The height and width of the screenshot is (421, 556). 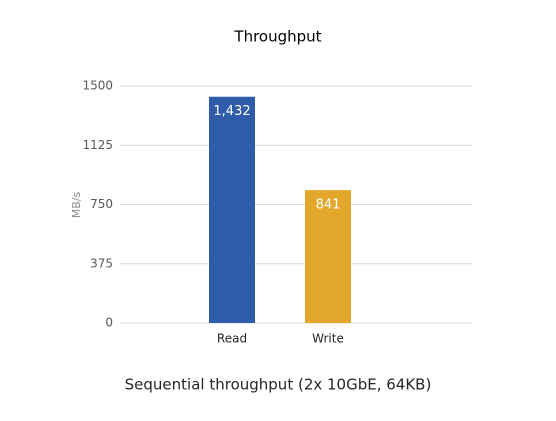 I want to click on x-tick-label: Write, so click(x=328, y=339).